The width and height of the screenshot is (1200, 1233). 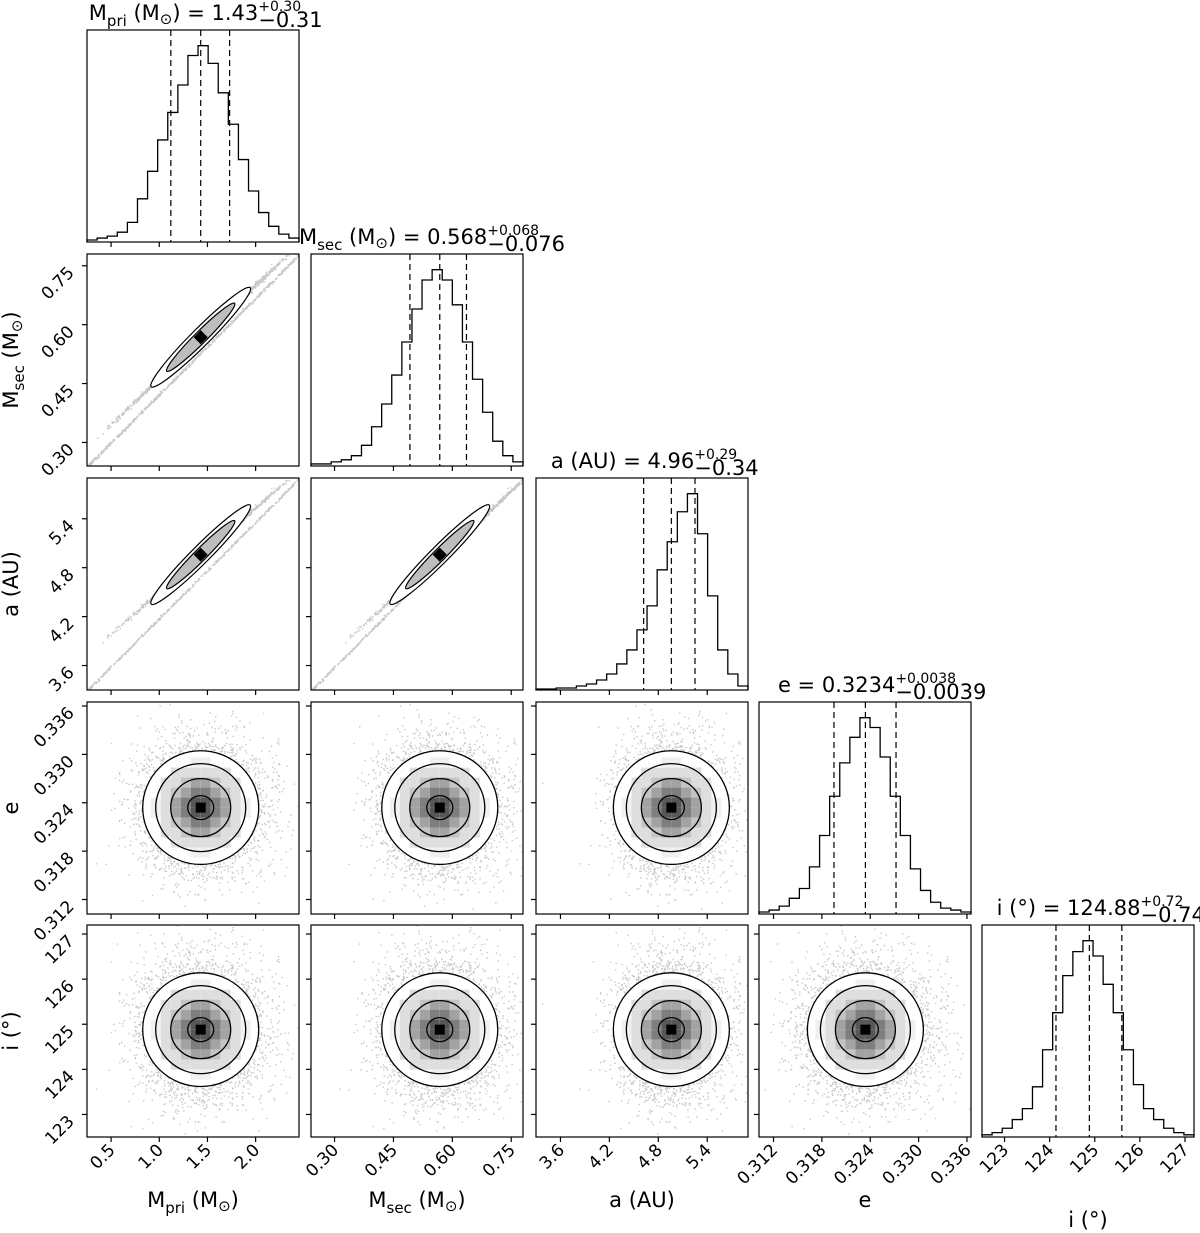 What do you see at coordinates (461, 1200) in the screenshot?
I see `label-close: )` at bounding box center [461, 1200].